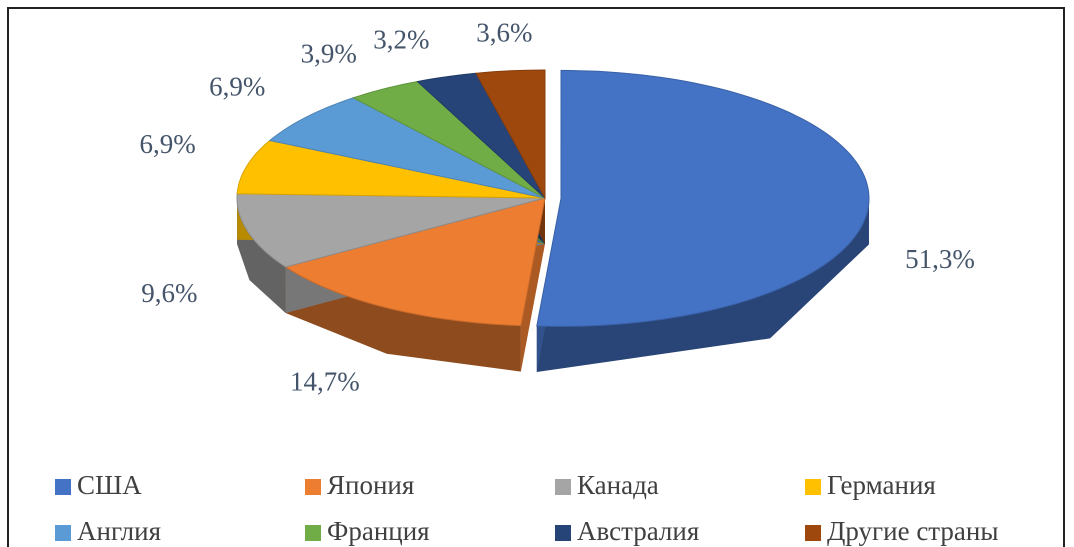  Describe the element at coordinates (370, 485) in the screenshot. I see `legend-label: Япония` at that location.